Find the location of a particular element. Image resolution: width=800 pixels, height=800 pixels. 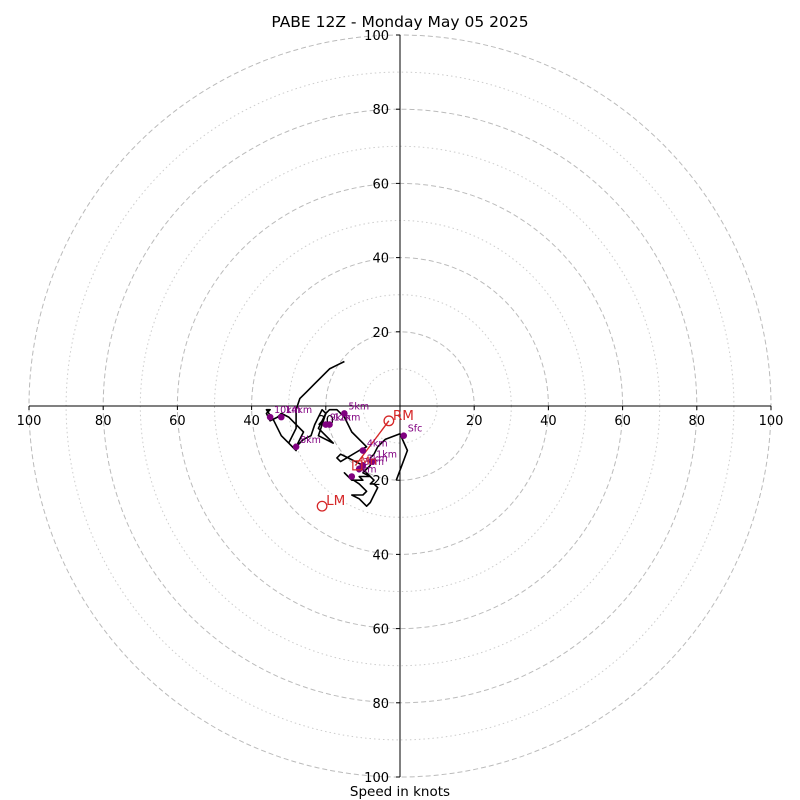

tick-label-left-60: 60 is located at coordinates (177, 421).